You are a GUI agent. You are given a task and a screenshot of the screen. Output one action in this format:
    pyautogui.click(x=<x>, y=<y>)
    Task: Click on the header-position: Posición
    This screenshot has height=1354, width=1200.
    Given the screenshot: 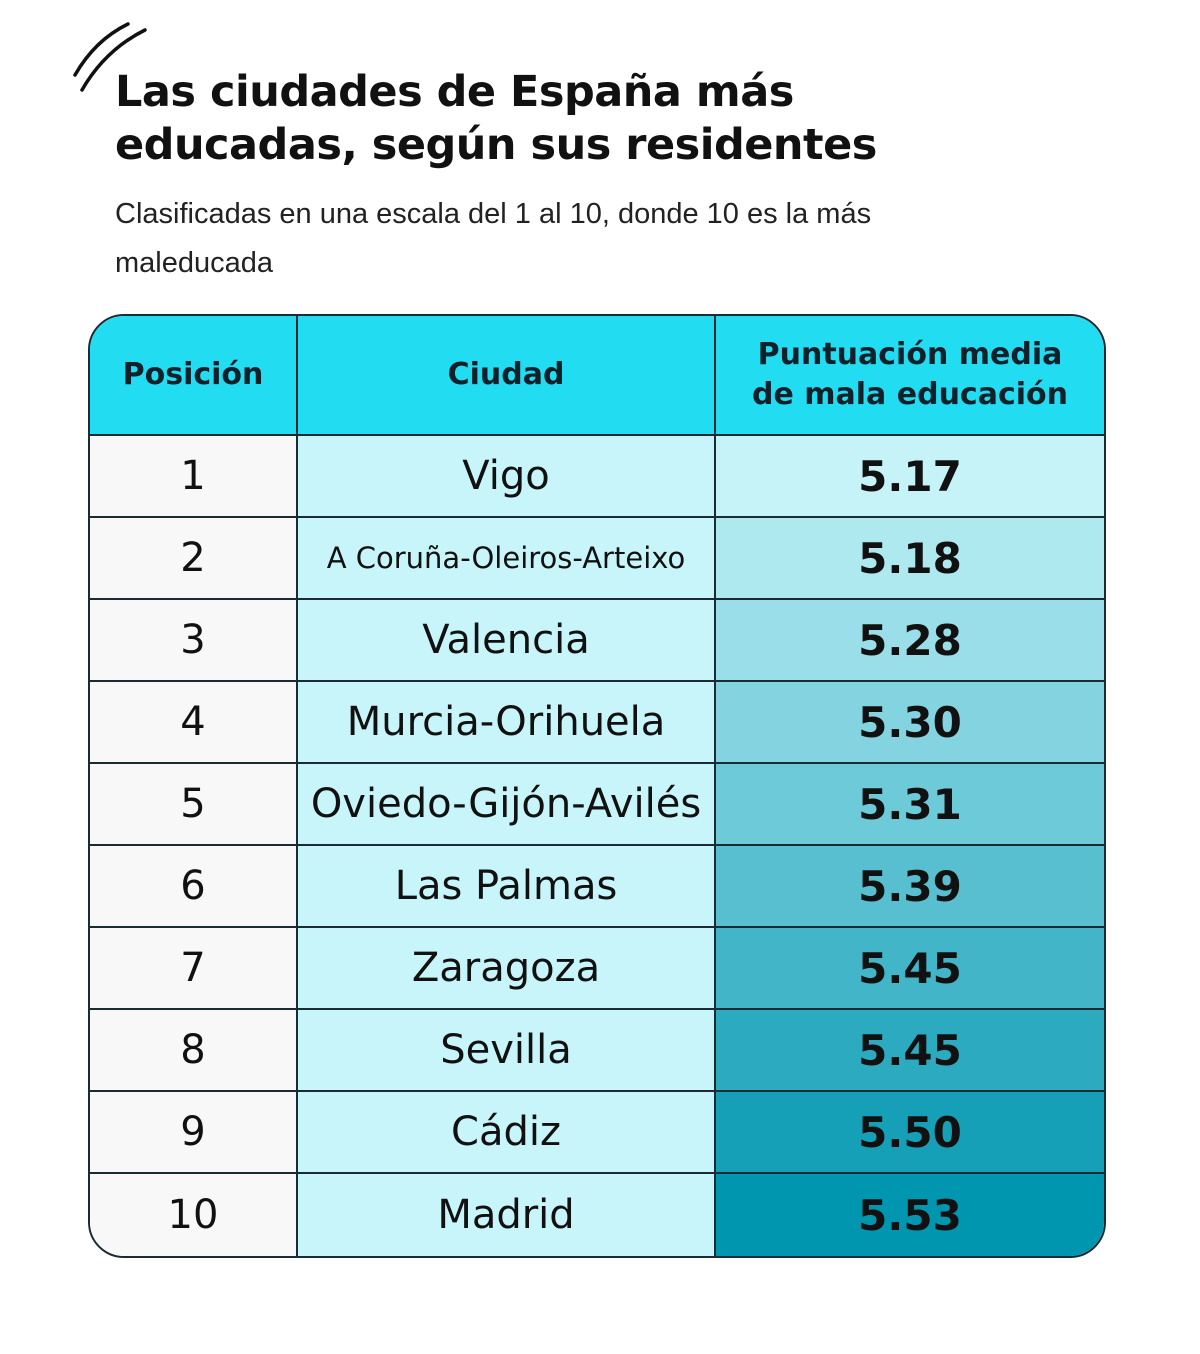 What is the action you would take?
    pyautogui.click(x=194, y=376)
    